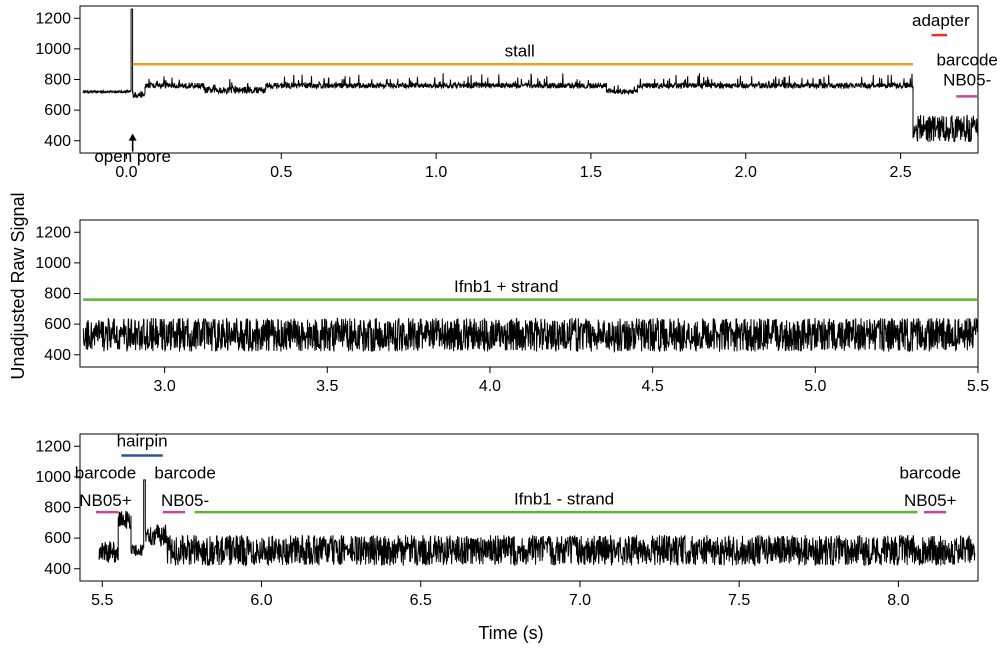 The image size is (1000, 649). Describe the element at coordinates (506, 286) in the screenshot. I see `annotation-label: Ifnb1 + strand` at that location.